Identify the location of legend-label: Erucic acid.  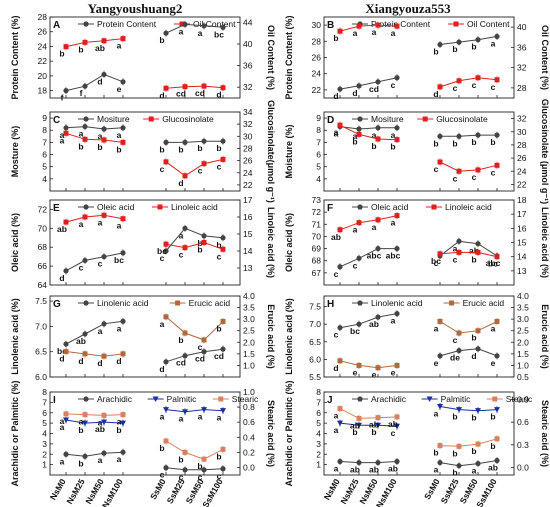
(484, 303).